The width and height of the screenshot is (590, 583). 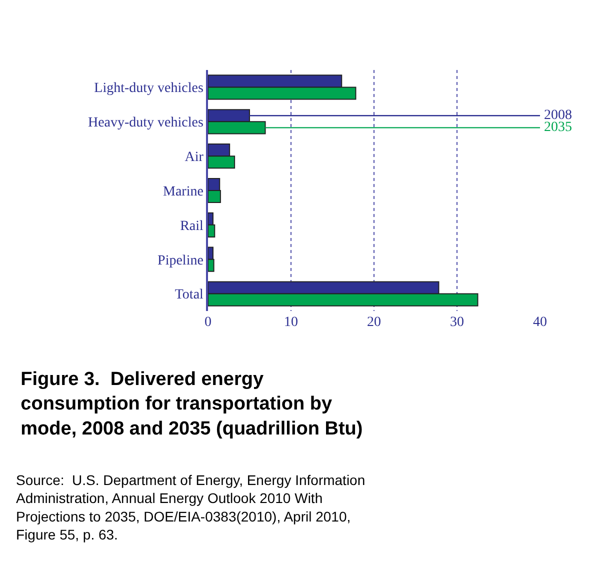 What do you see at coordinates (194, 157) in the screenshot?
I see `y-tick-label: Air` at bounding box center [194, 157].